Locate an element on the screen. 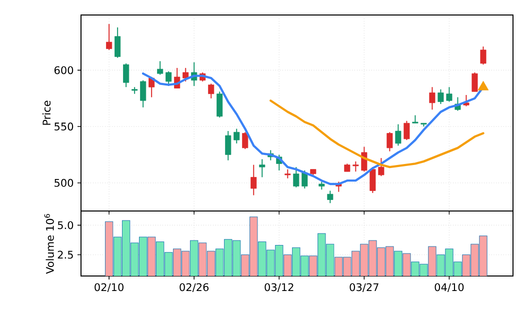 The height and width of the screenshot is (322, 527). y-tick-label: 550 is located at coordinates (64, 126).